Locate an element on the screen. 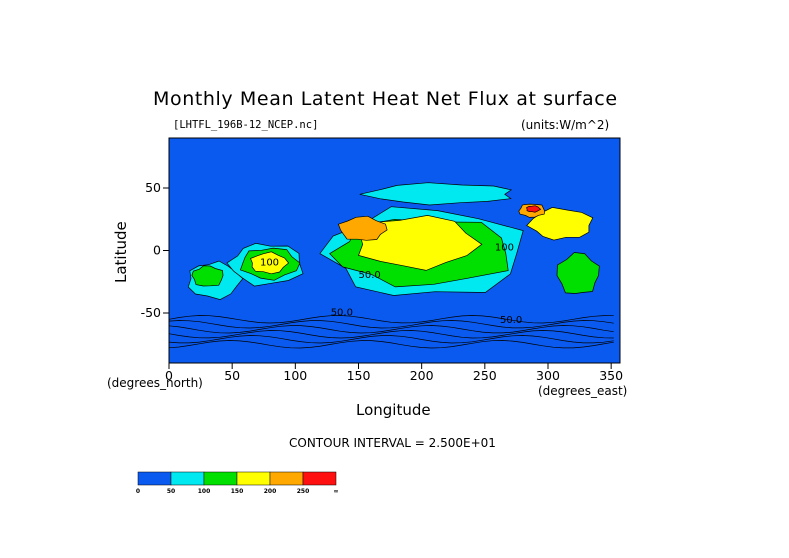  x-tick-label: 150 is located at coordinates (359, 375).